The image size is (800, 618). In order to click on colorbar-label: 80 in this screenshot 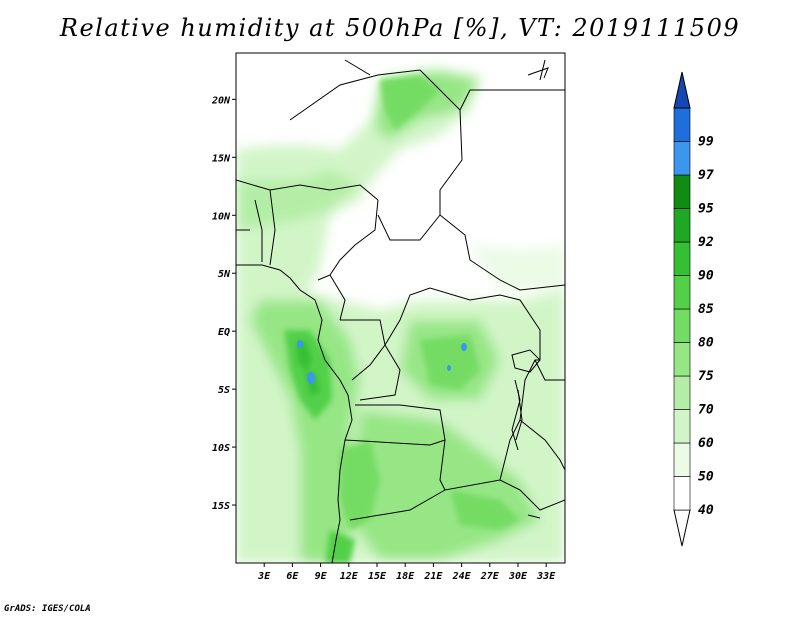, I will do `click(706, 343)`.